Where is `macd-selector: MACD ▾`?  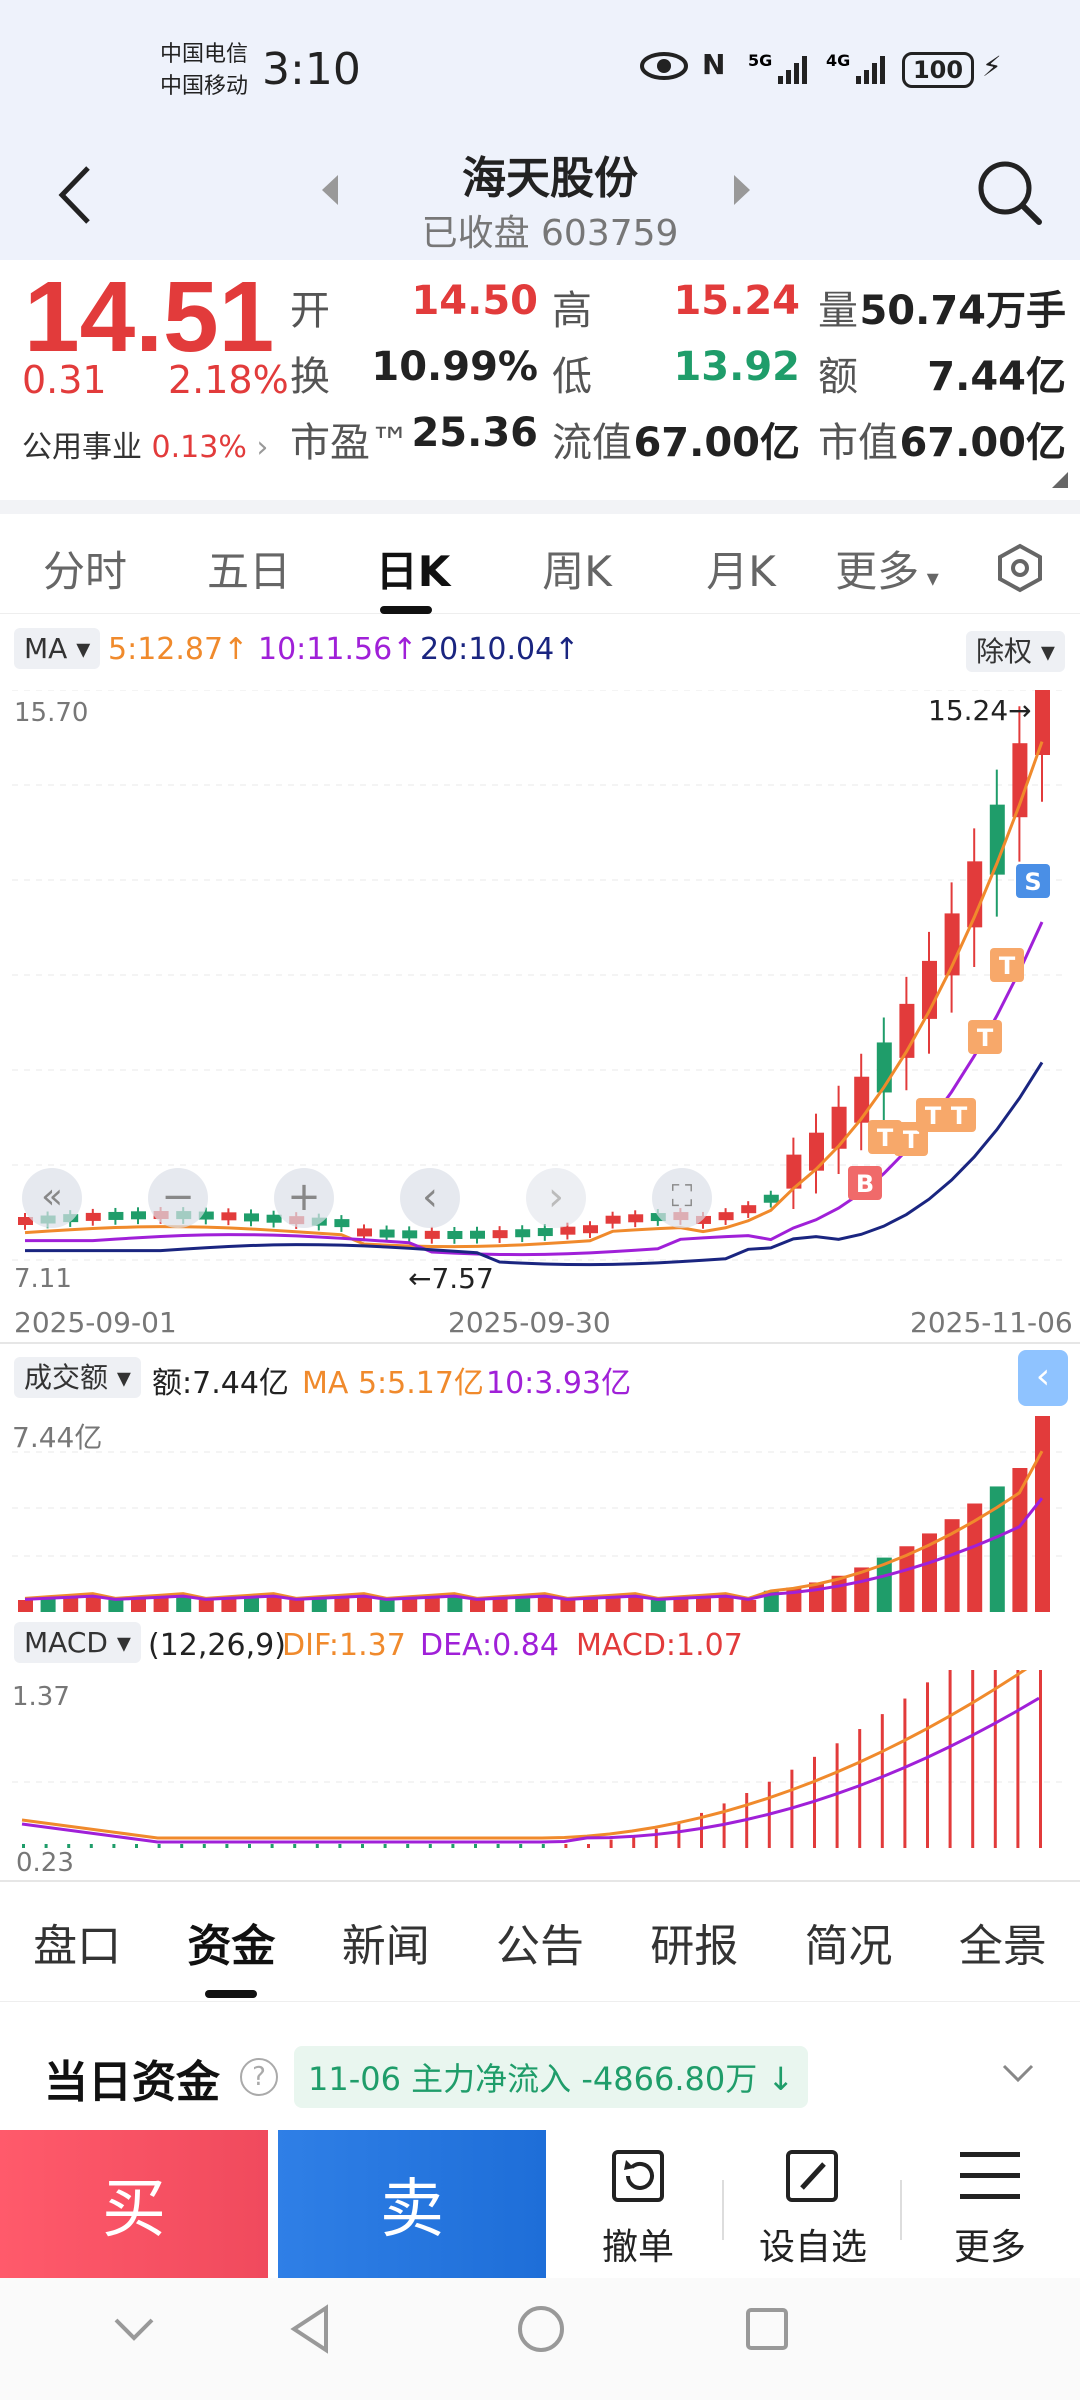
macd-selector: MACD ▾ is located at coordinates (77, 1642).